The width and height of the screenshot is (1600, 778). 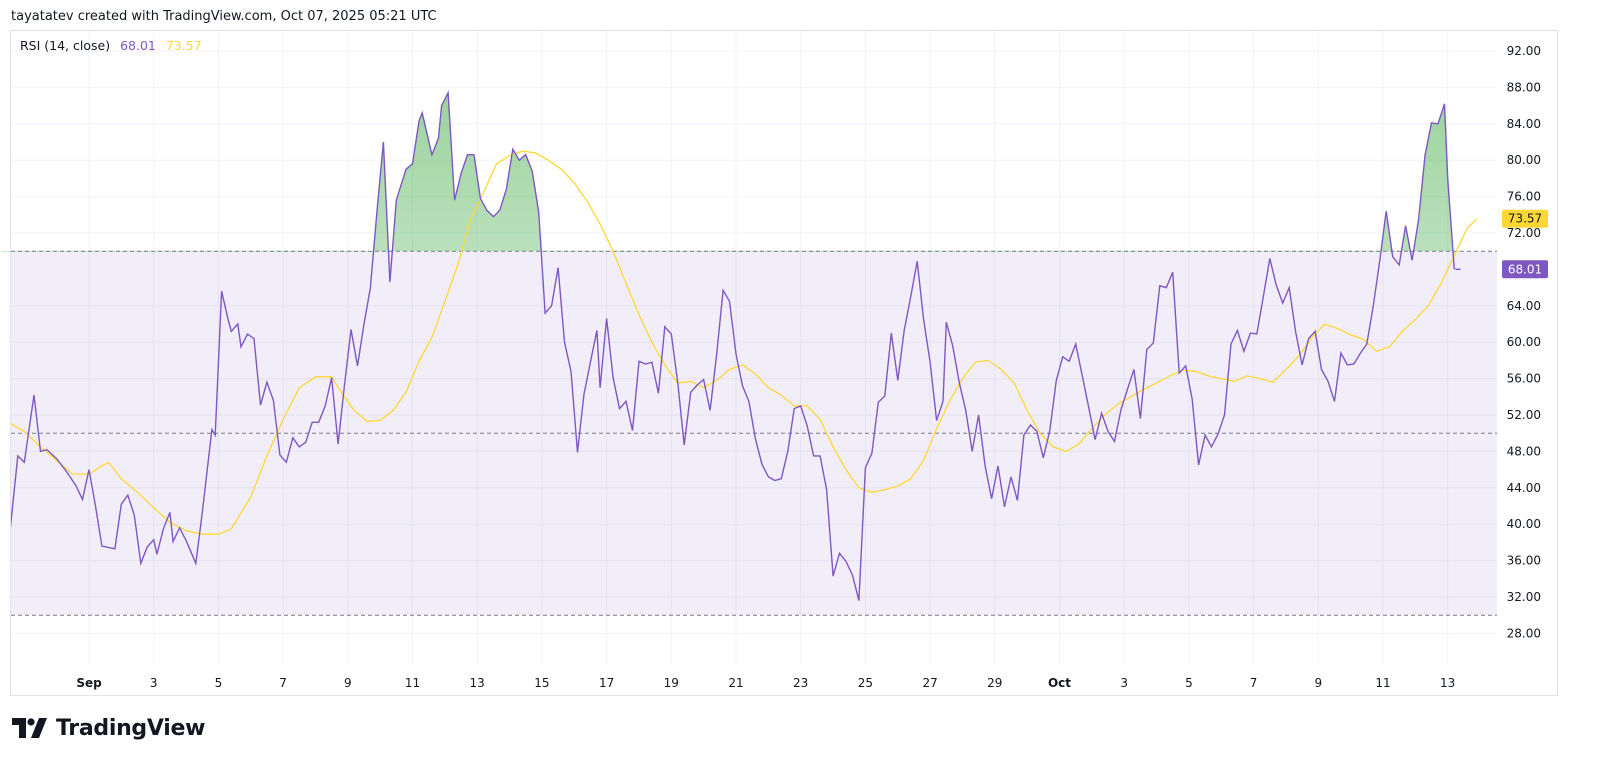 I want to click on rsi-value-badge-bg, so click(x=1525, y=269).